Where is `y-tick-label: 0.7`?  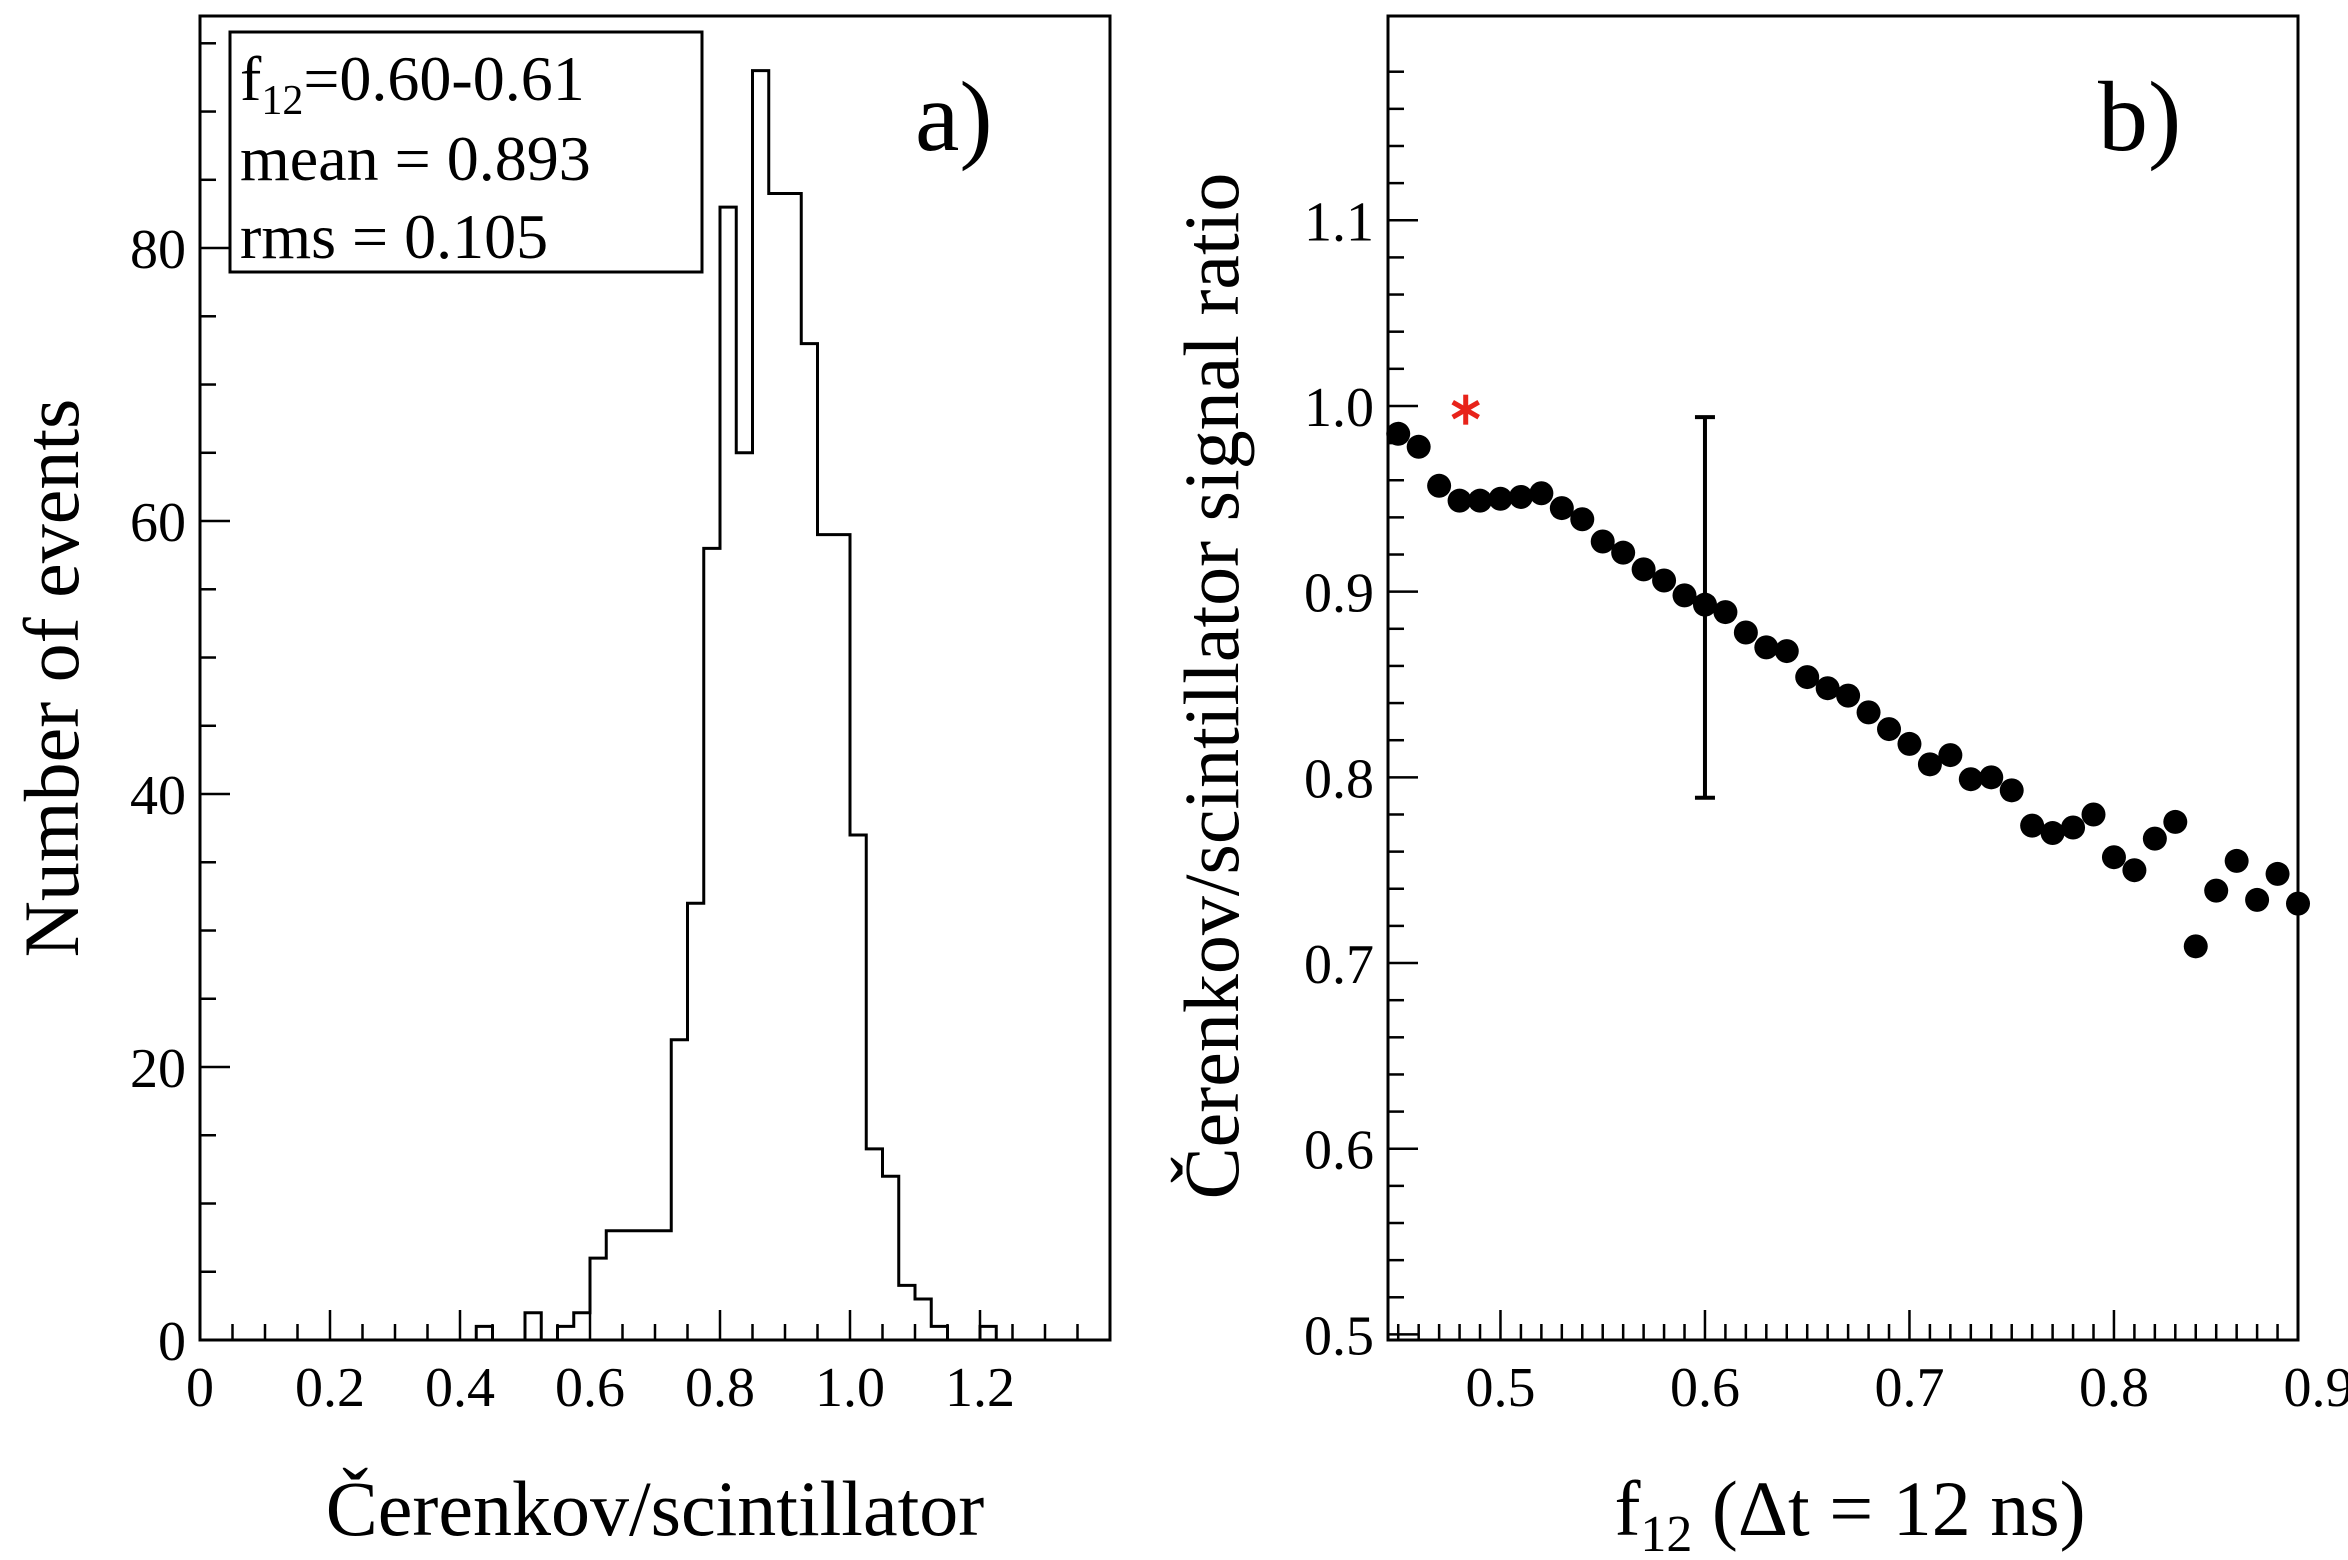 y-tick-label: 0.7 is located at coordinates (1339, 965).